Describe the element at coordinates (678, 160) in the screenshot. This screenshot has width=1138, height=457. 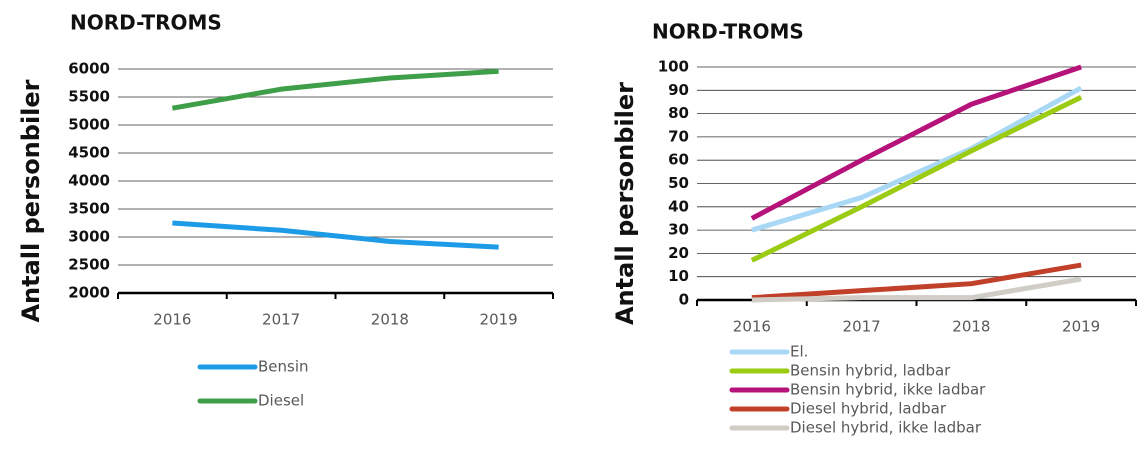
I see `y-tick-label: 60` at that location.